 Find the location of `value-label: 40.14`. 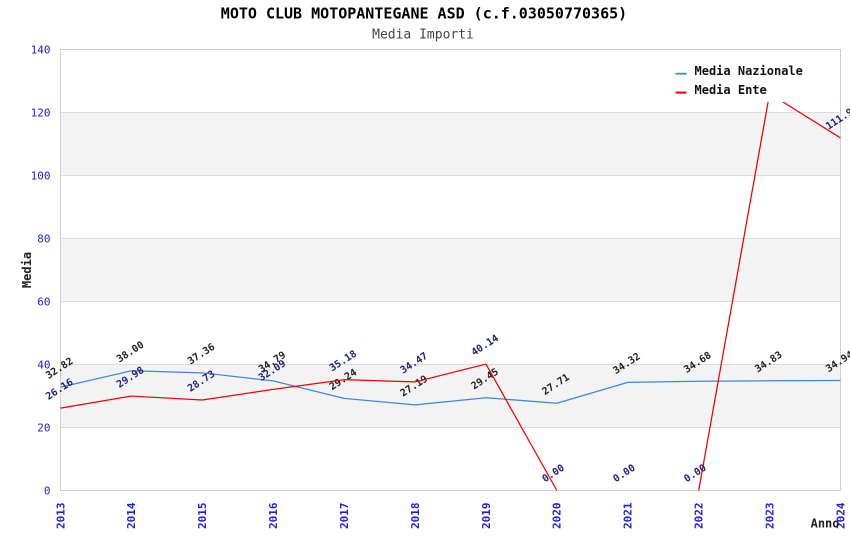

value-label: 40.14 is located at coordinates (485, 346).